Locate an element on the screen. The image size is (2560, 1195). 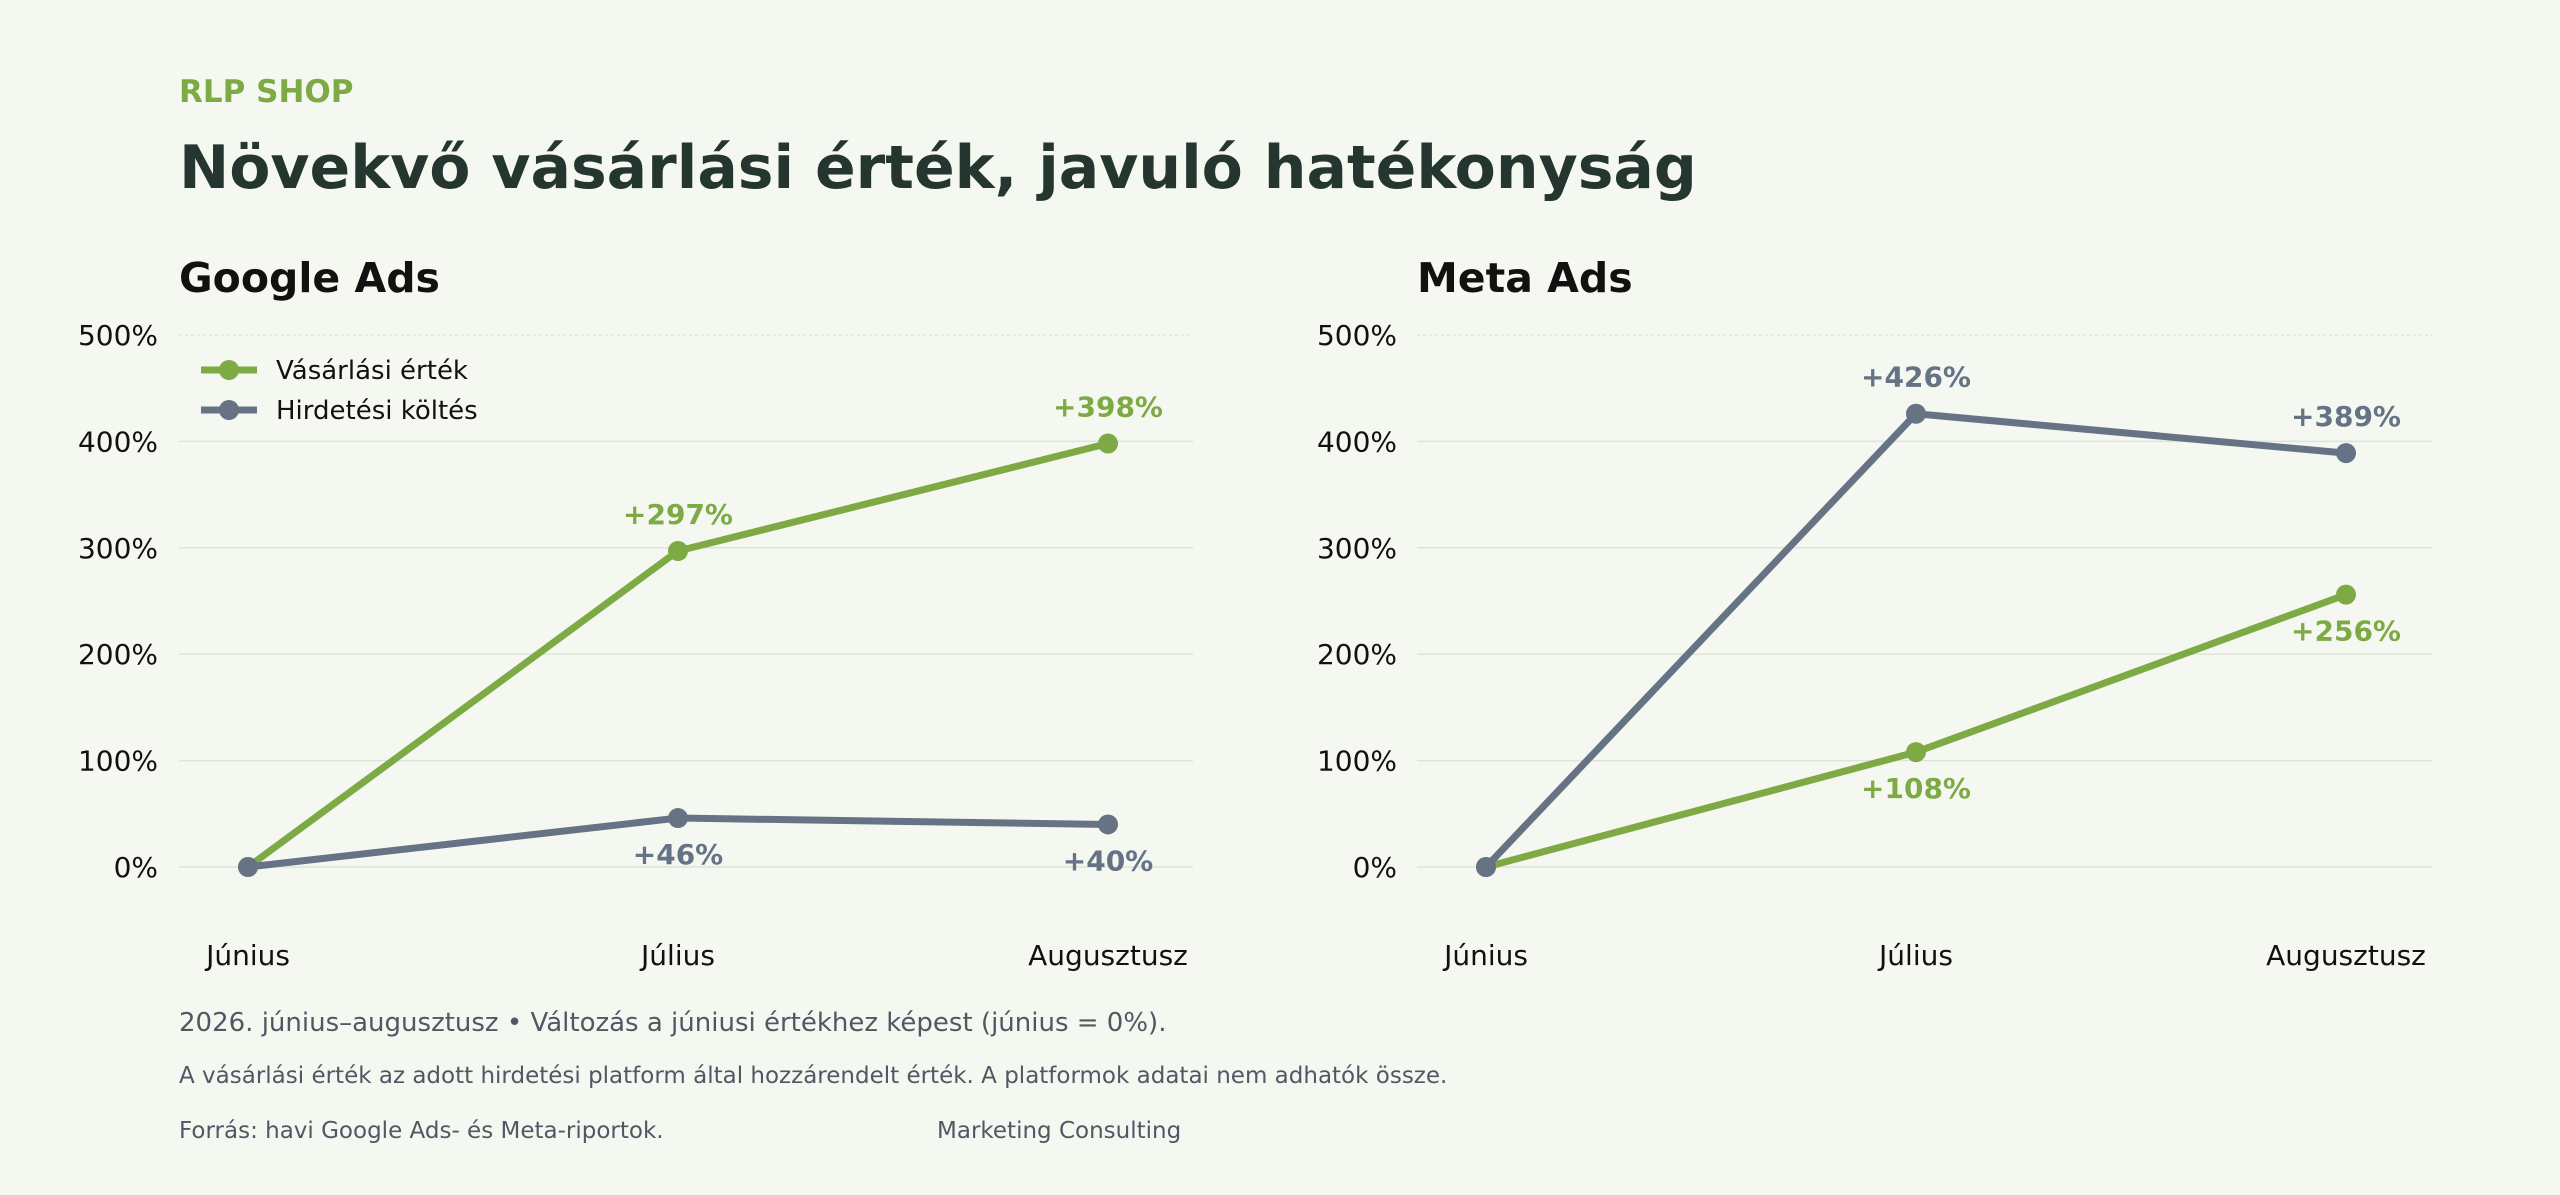
data-label: +108% is located at coordinates (1916, 788).